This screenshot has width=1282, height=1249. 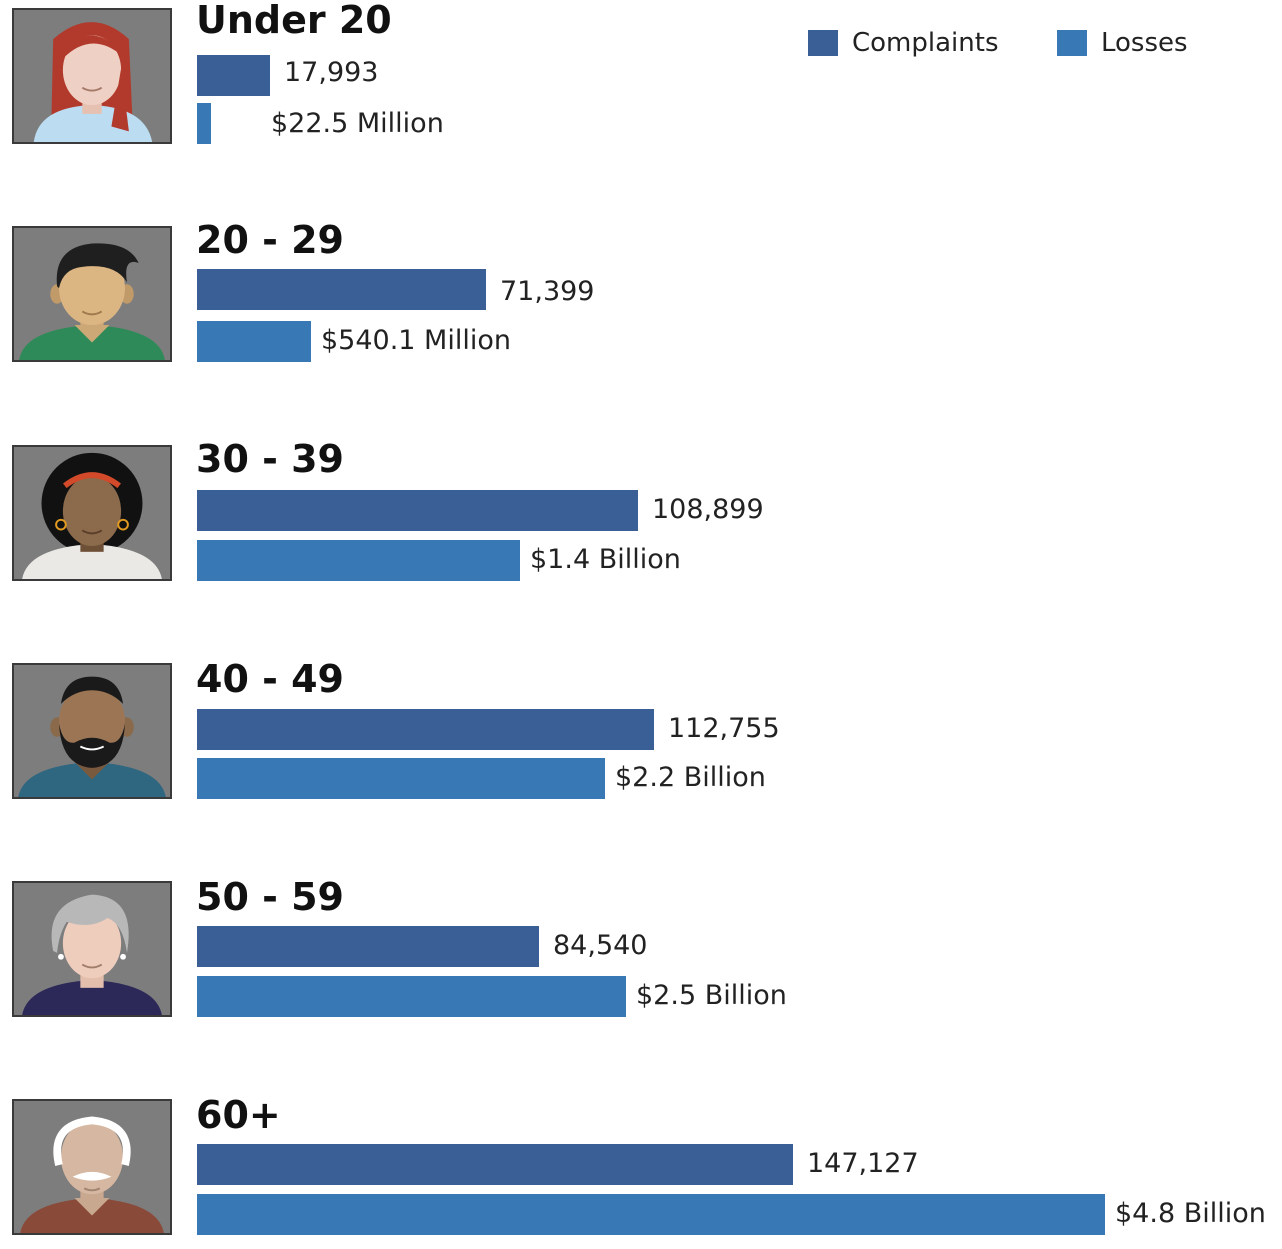 What do you see at coordinates (690, 777) in the screenshot?
I see `losses-value-label: $2.2 Billion` at bounding box center [690, 777].